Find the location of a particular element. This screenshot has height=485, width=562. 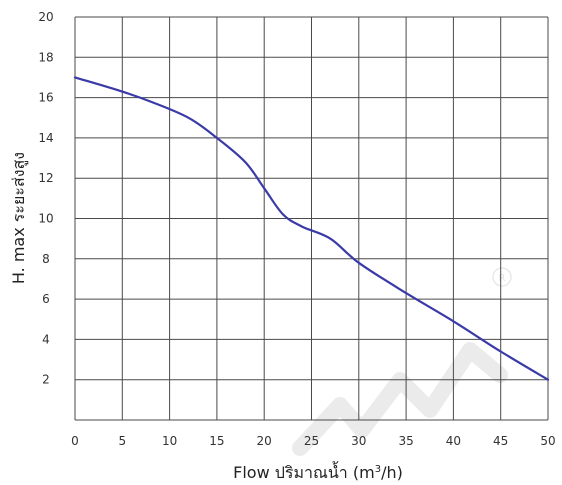

x-tick-label: 30 is located at coordinates (358, 441).